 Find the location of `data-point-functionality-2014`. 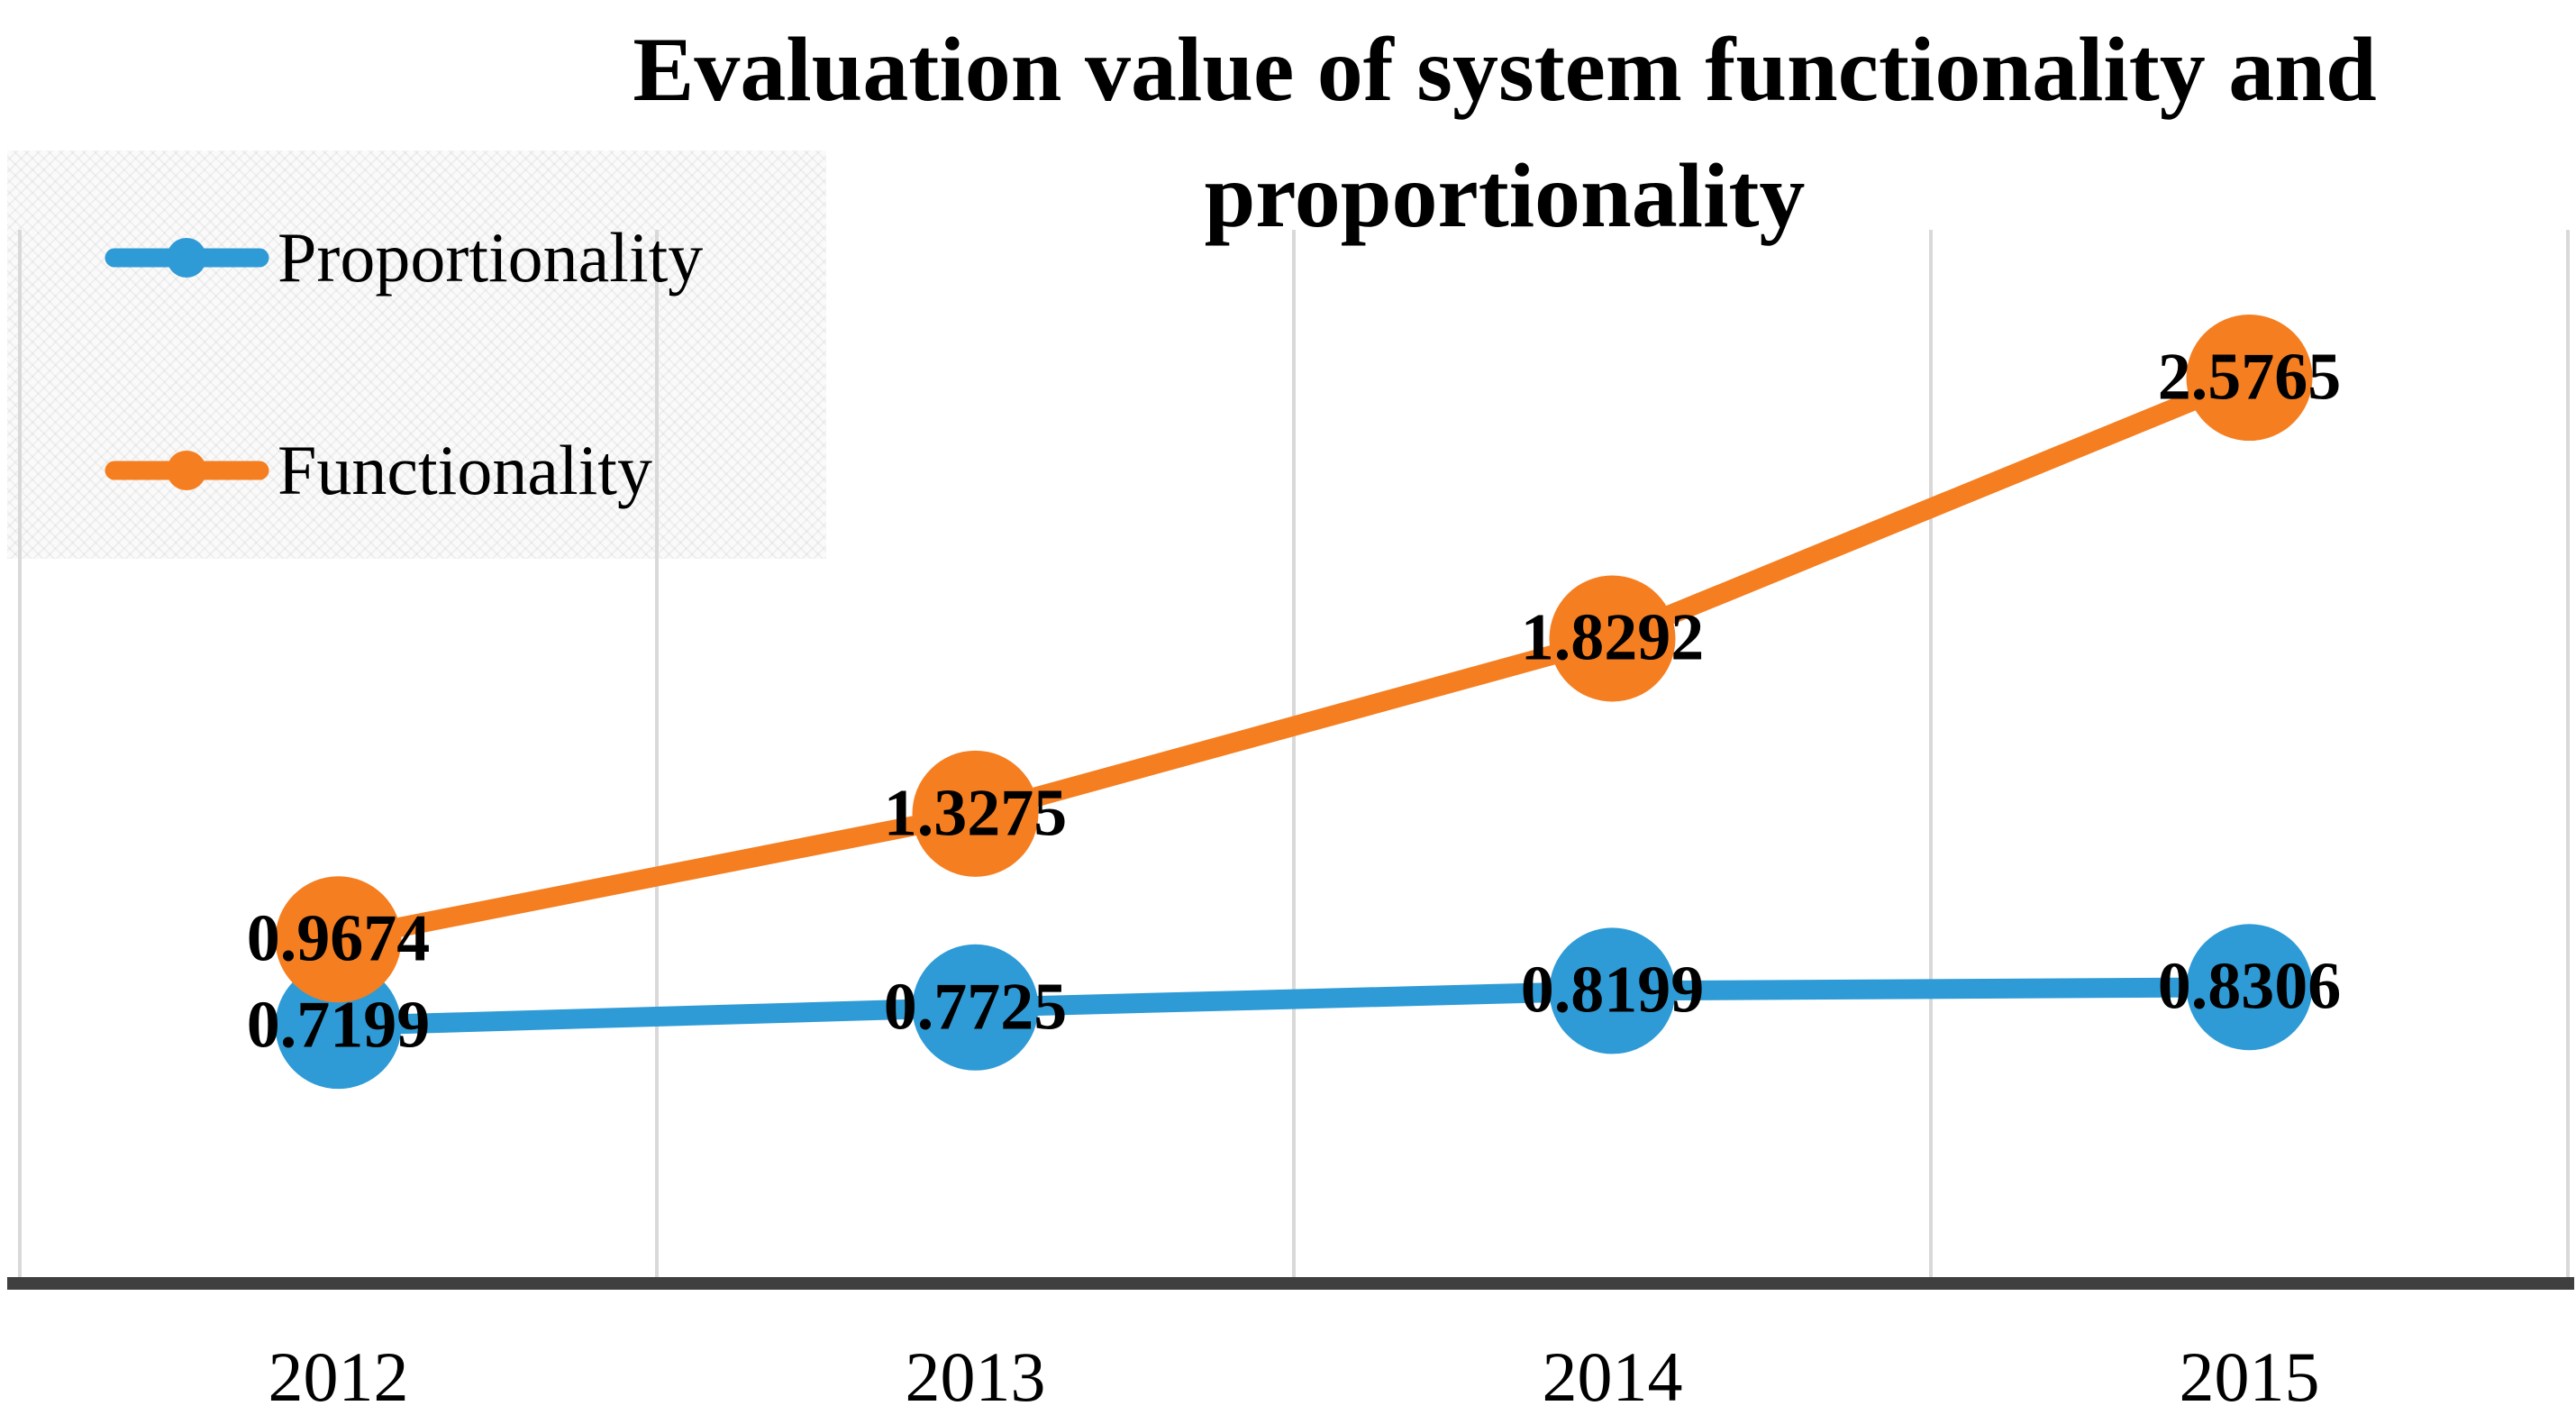

data-point-functionality-2014 is located at coordinates (1612, 638).